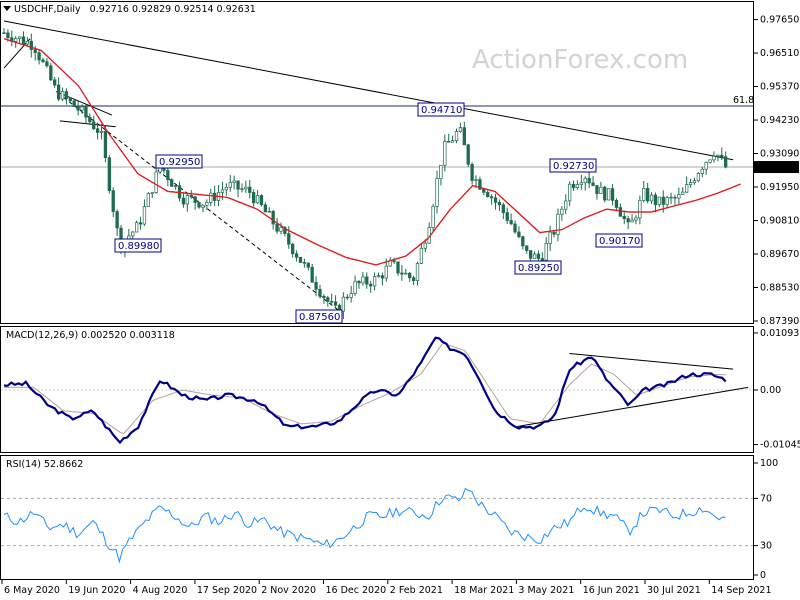  I want to click on x-tick-label: 19 Jun 2020, so click(96, 590).